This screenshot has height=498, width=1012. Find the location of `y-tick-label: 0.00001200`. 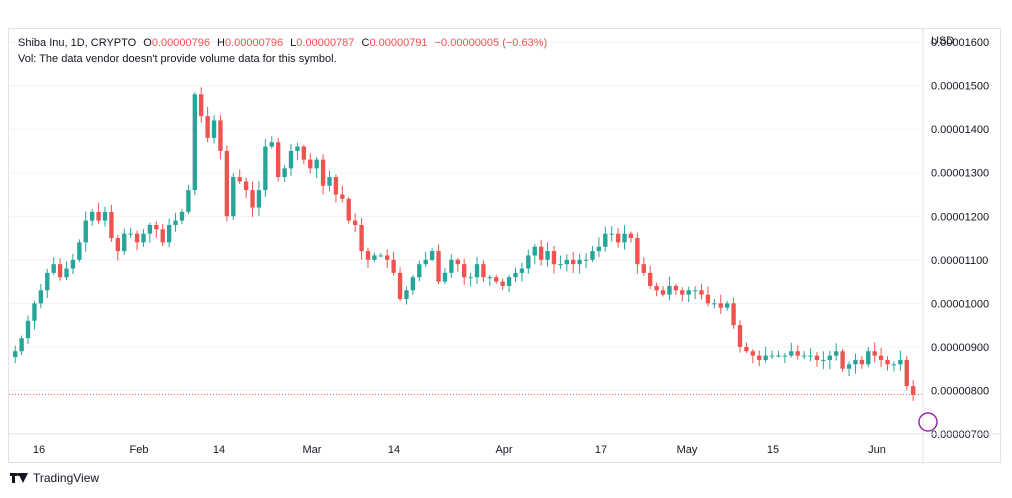

y-tick-label: 0.00001200 is located at coordinates (960, 217).